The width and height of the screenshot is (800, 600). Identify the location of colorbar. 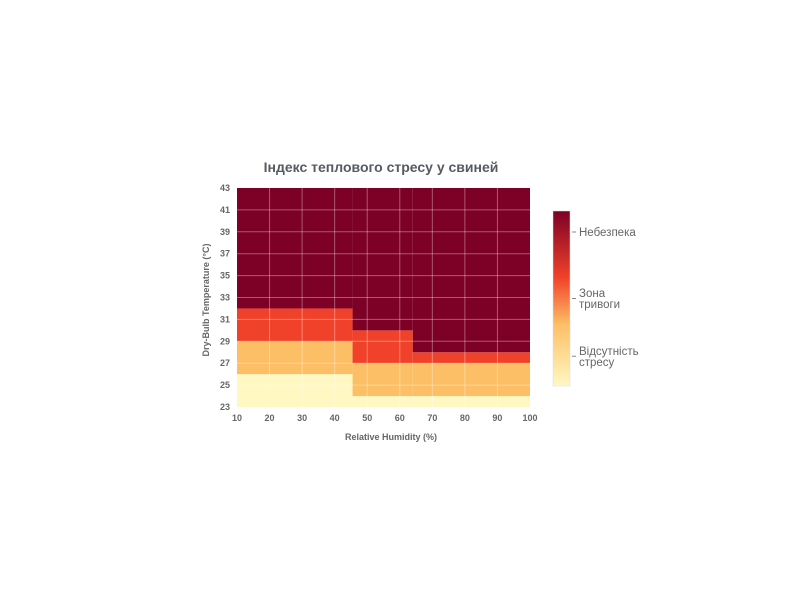
(561, 298).